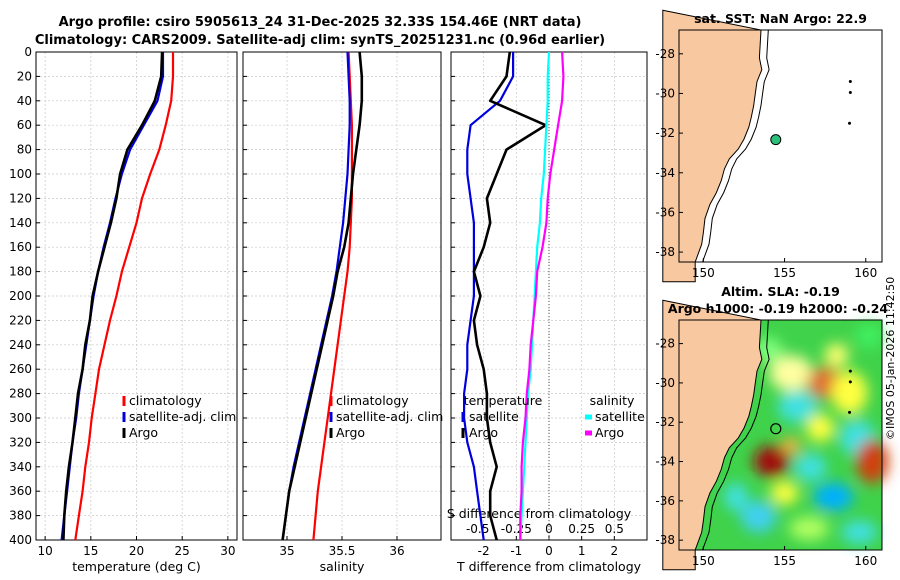 This screenshot has width=900, height=580. Describe the element at coordinates (614, 529) in the screenshot. I see `top-tick-label: 0.5` at that location.